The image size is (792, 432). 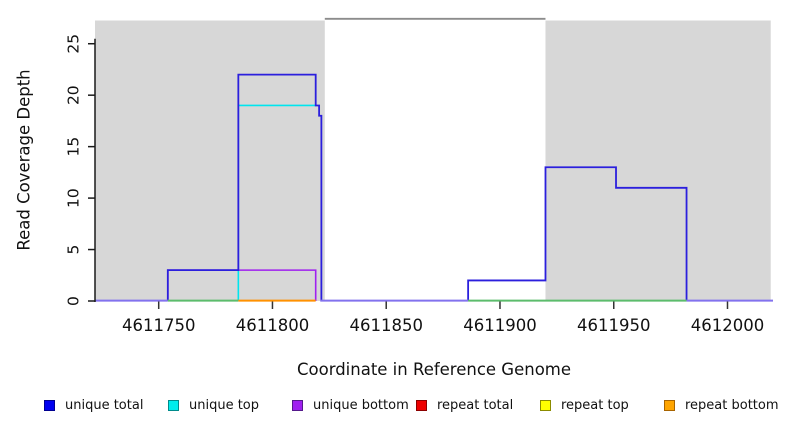 What do you see at coordinates (434, 369) in the screenshot?
I see `x-axis-title: Coordinate in Reference Genome` at bounding box center [434, 369].